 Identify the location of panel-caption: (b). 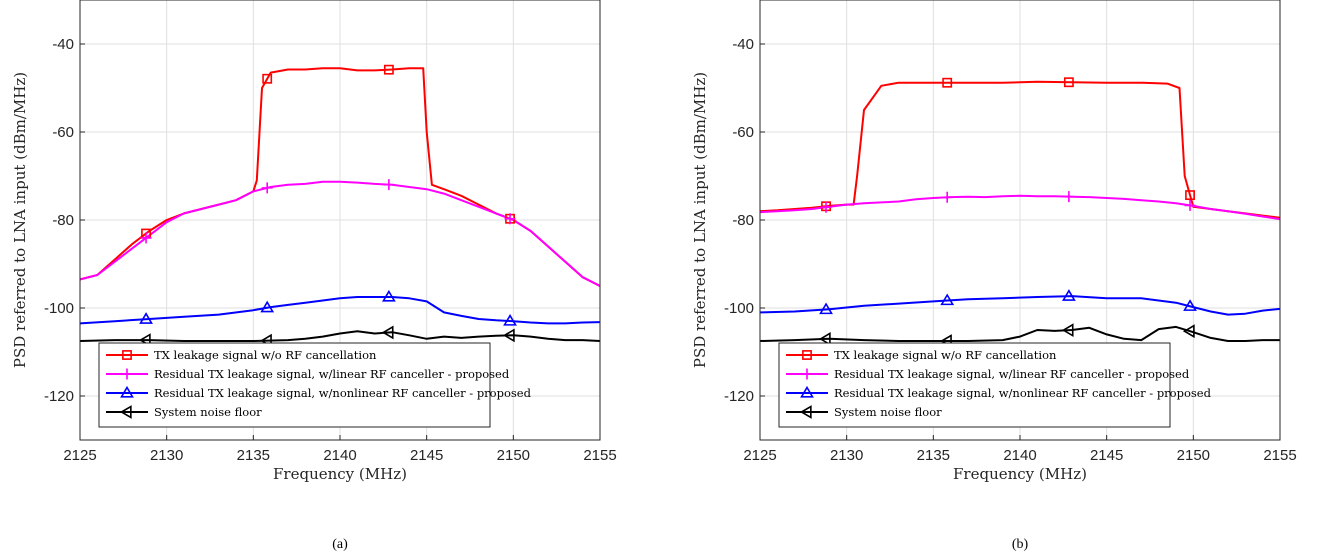
(1020, 544).